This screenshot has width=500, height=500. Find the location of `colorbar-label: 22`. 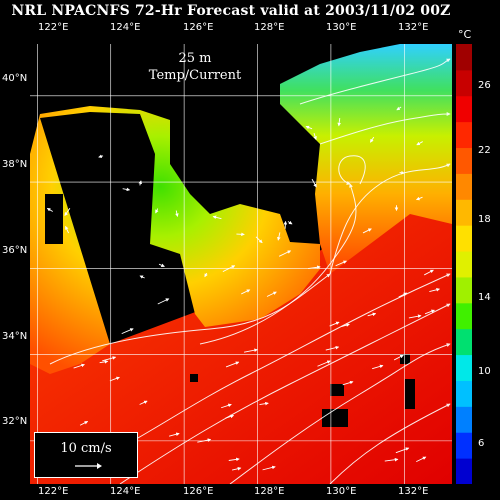

colorbar-label: 22 is located at coordinates (484, 150).